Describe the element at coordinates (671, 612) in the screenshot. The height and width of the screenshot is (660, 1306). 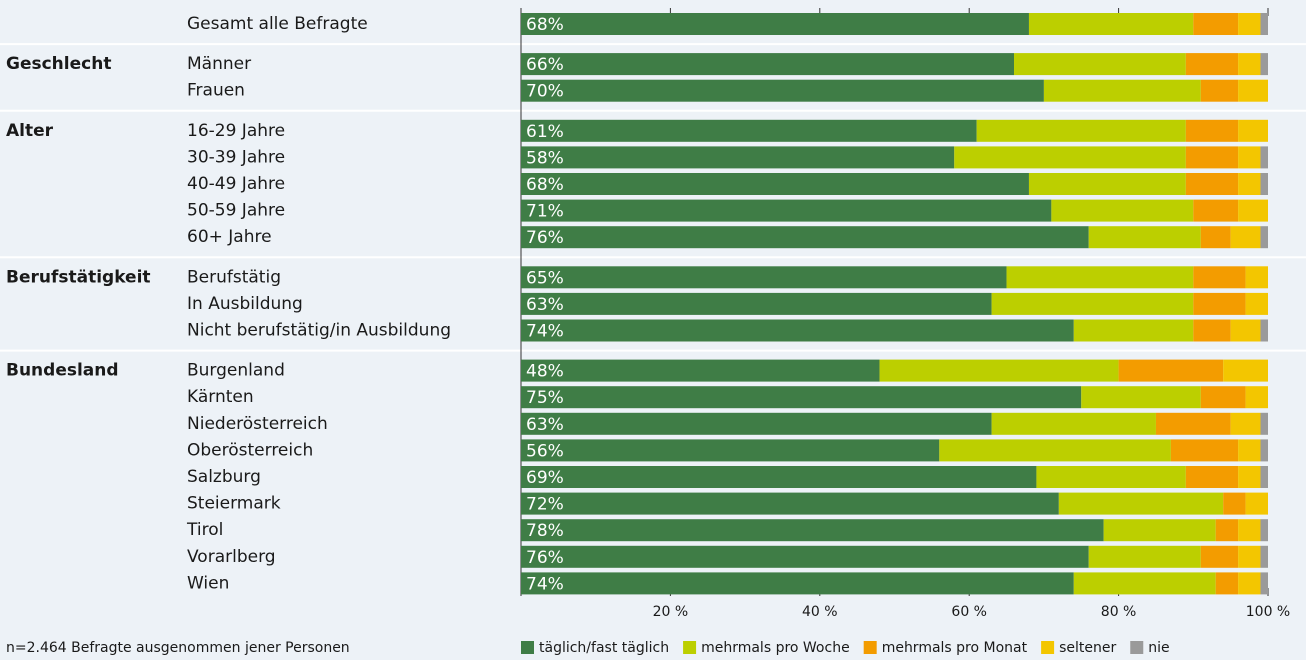
I see `x-tick-label: 20 %` at that location.